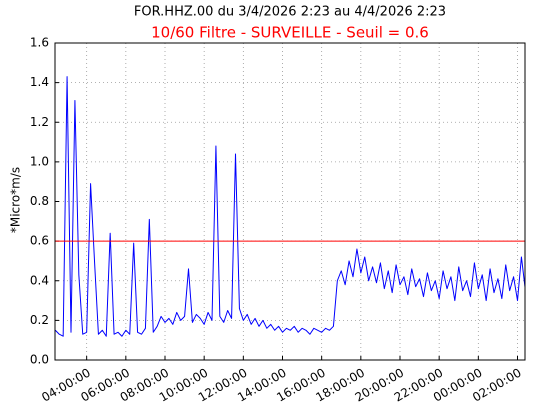 The image size is (533, 406). I want to click on y-tick-label: 0.2, so click(39, 320).